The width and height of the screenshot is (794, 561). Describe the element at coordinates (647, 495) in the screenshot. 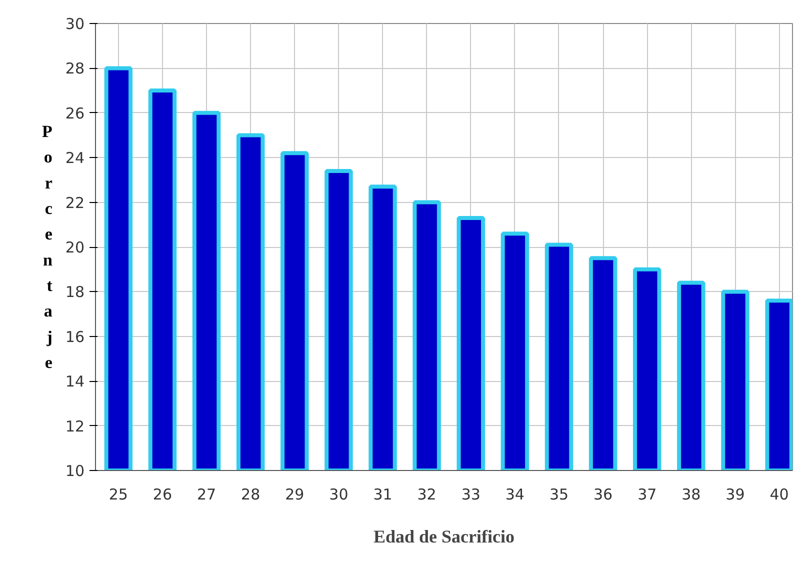

I see `x-tick-label: 37` at that location.